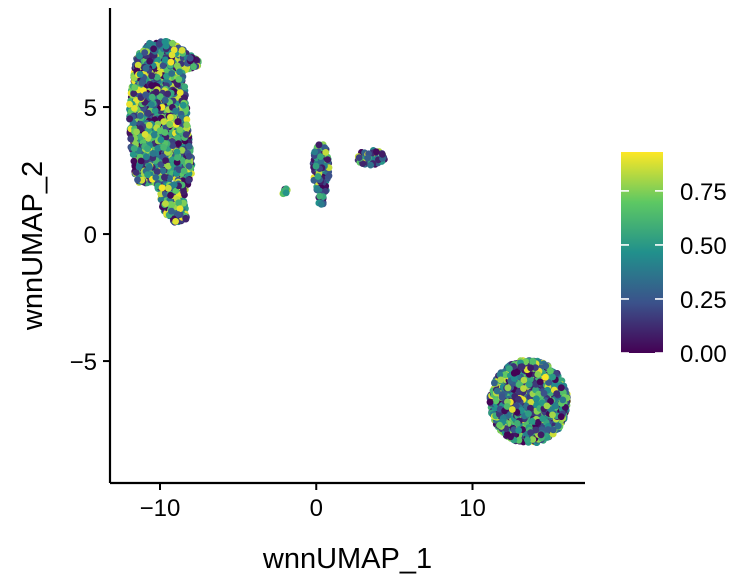 The image size is (755, 582). I want to click on legend-tick-label: 0.25, so click(703, 300).